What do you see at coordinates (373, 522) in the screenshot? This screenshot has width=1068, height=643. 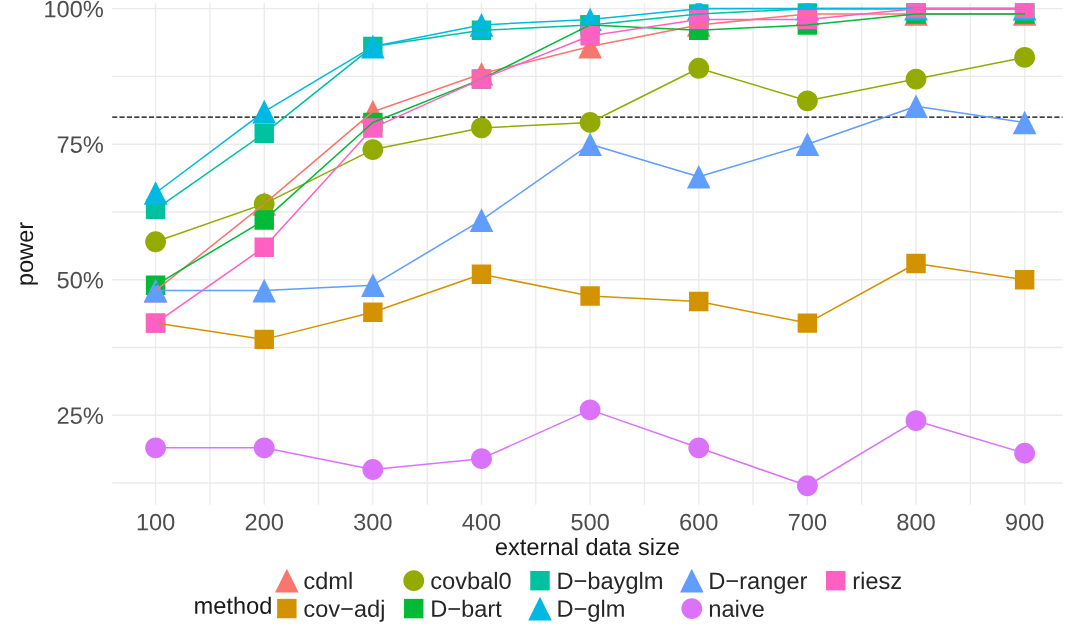 I see `x-tick-label: 300` at bounding box center [373, 522].